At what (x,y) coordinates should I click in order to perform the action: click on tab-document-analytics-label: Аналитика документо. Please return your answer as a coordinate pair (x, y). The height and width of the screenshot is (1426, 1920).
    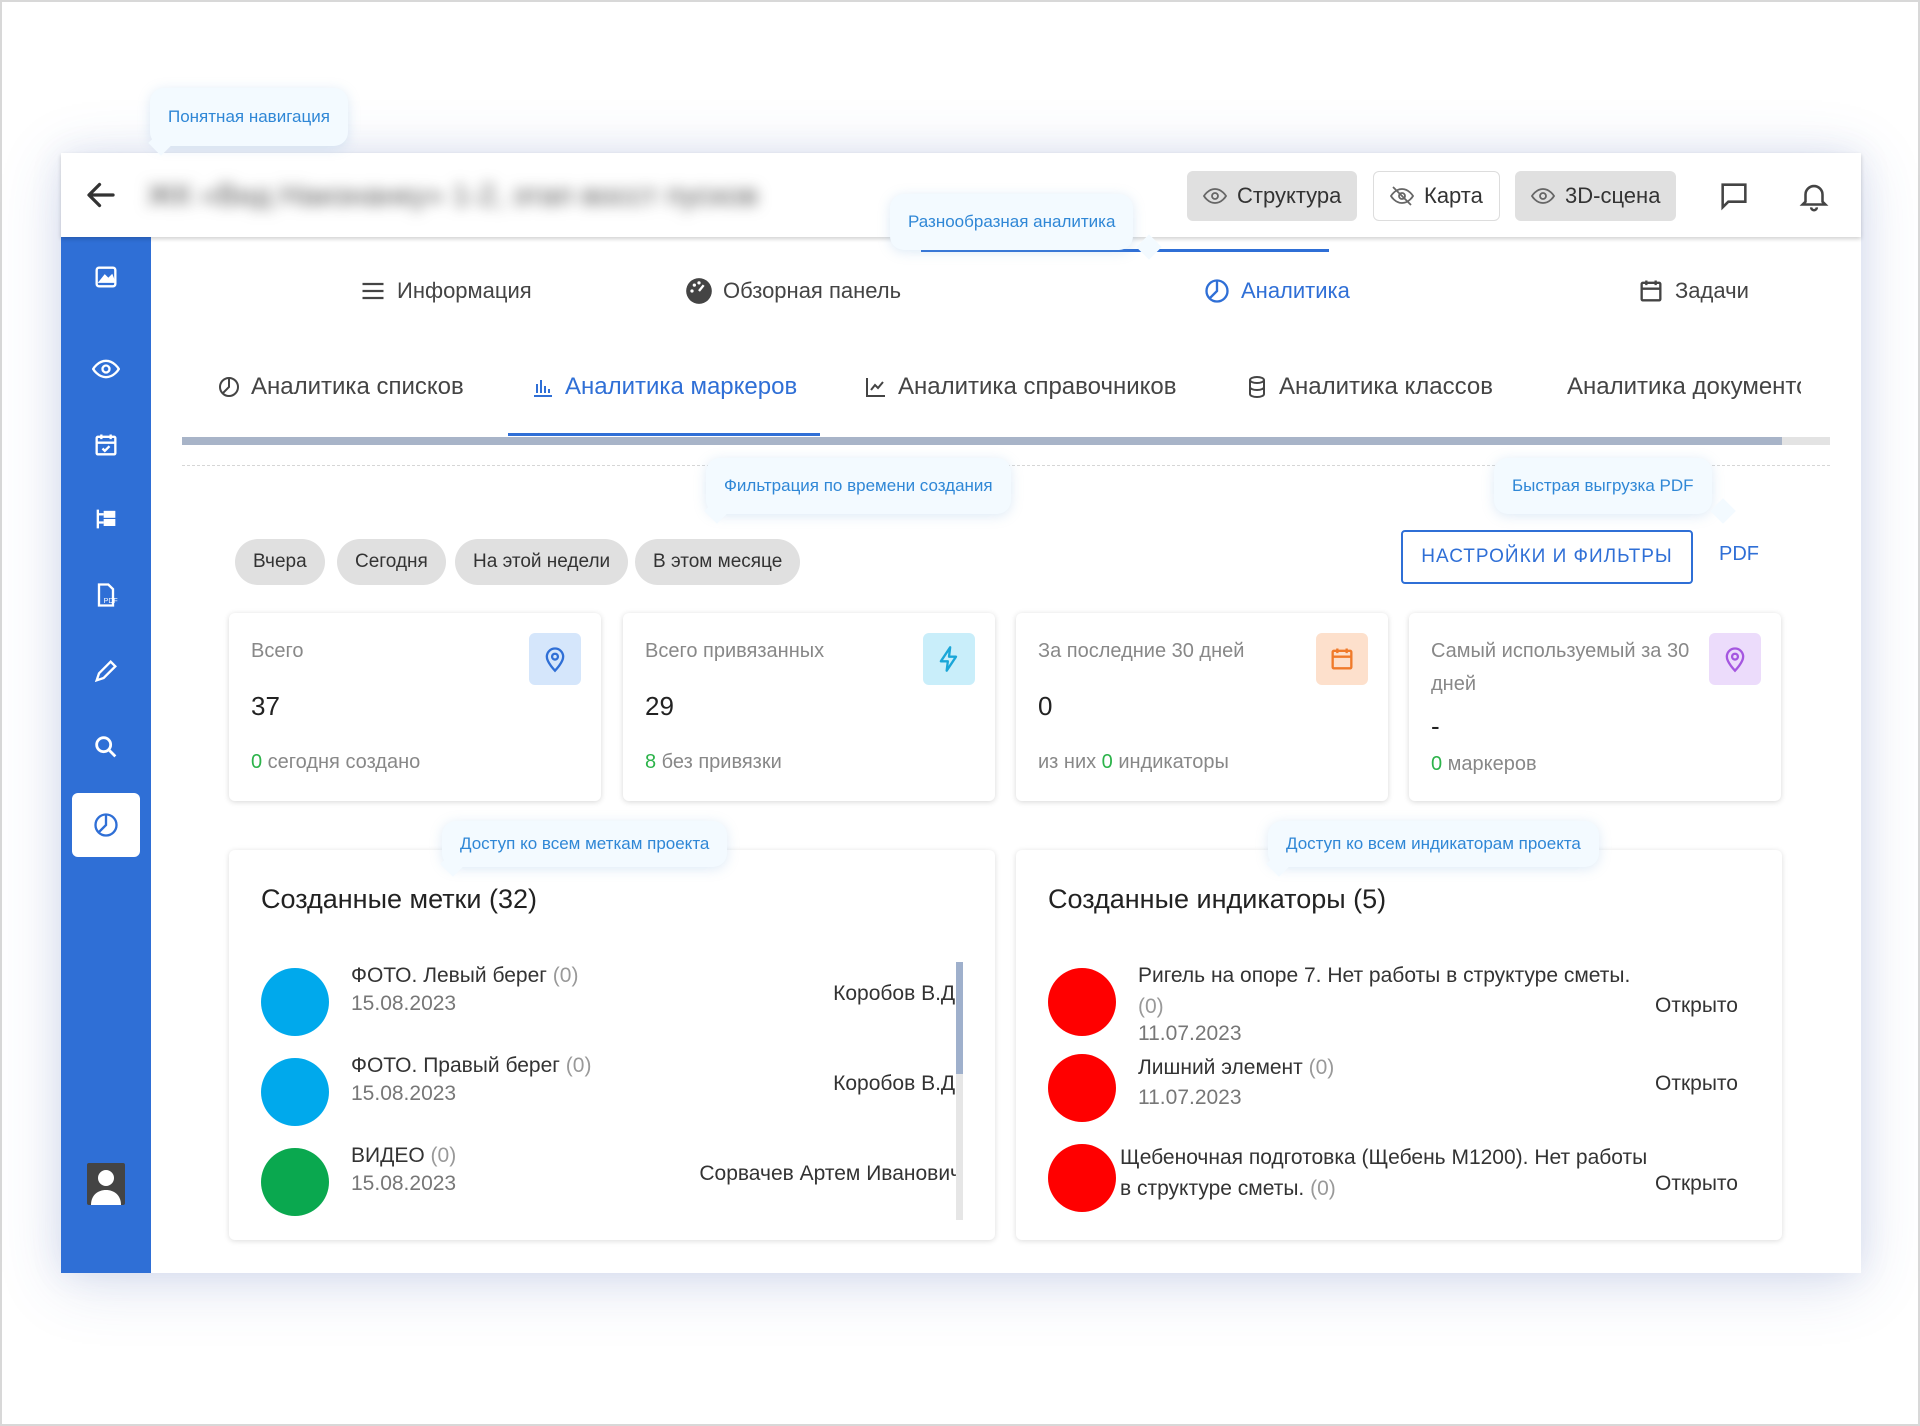
    Looking at the image, I should click on (1684, 386).